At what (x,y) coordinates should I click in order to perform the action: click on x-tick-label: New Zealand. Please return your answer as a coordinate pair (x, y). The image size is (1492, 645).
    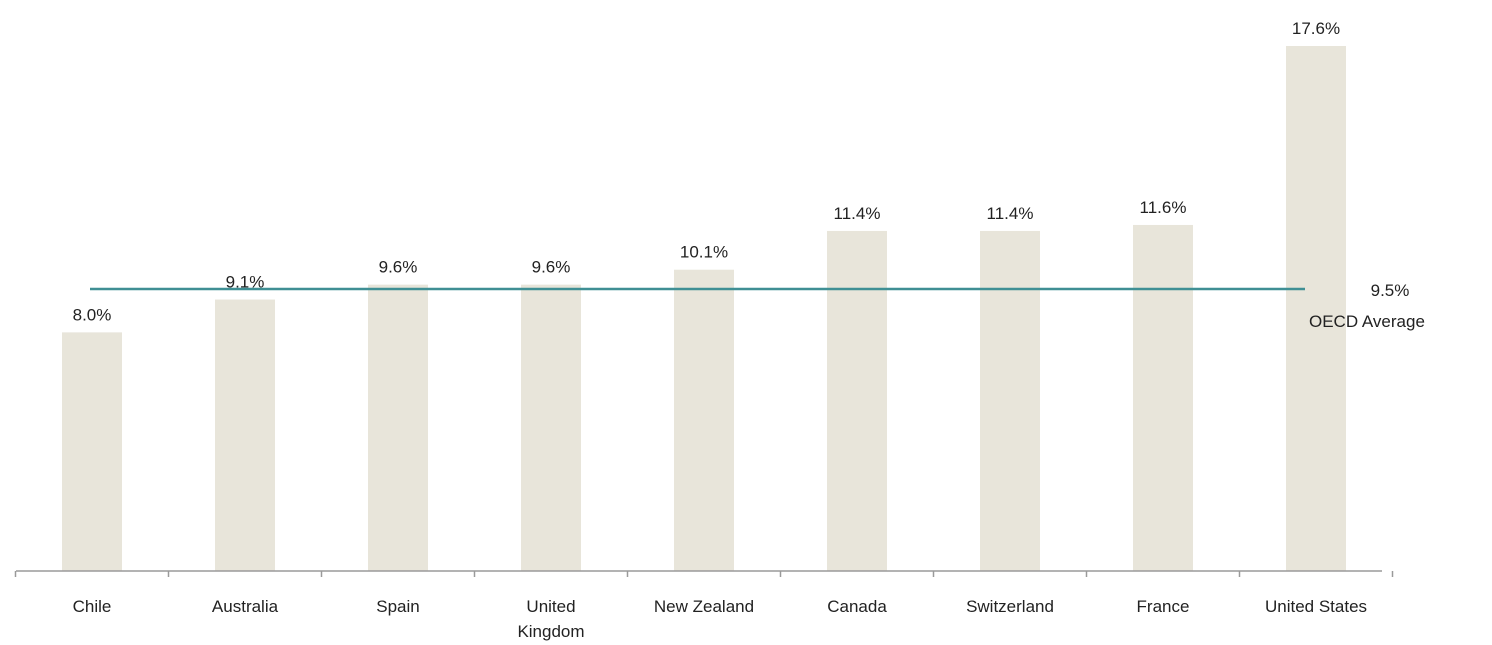
    Looking at the image, I should click on (704, 606).